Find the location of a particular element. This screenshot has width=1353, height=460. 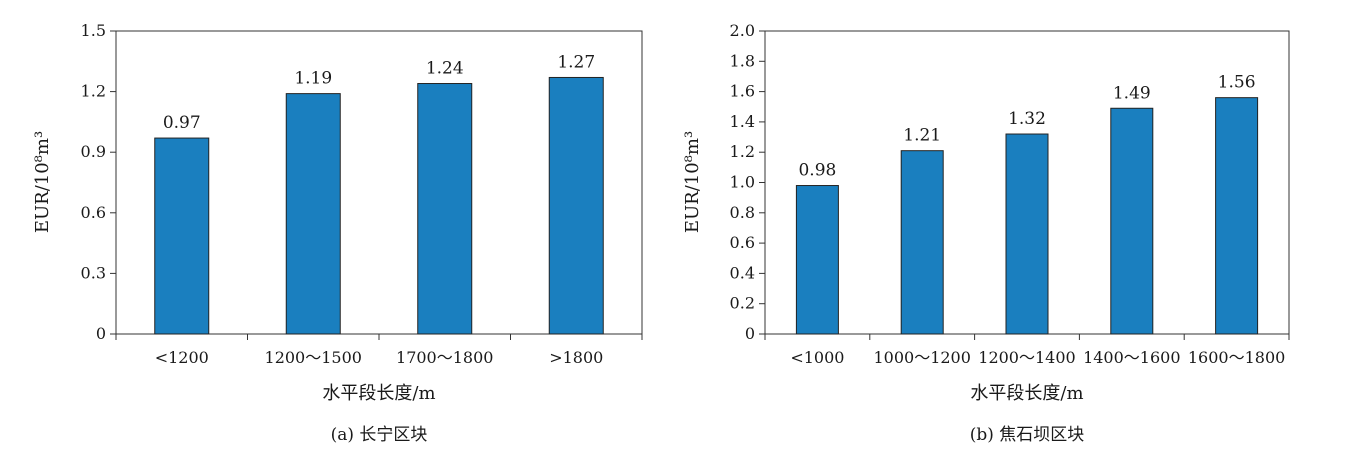

bar-value-label: 1.32 is located at coordinates (1027, 119).